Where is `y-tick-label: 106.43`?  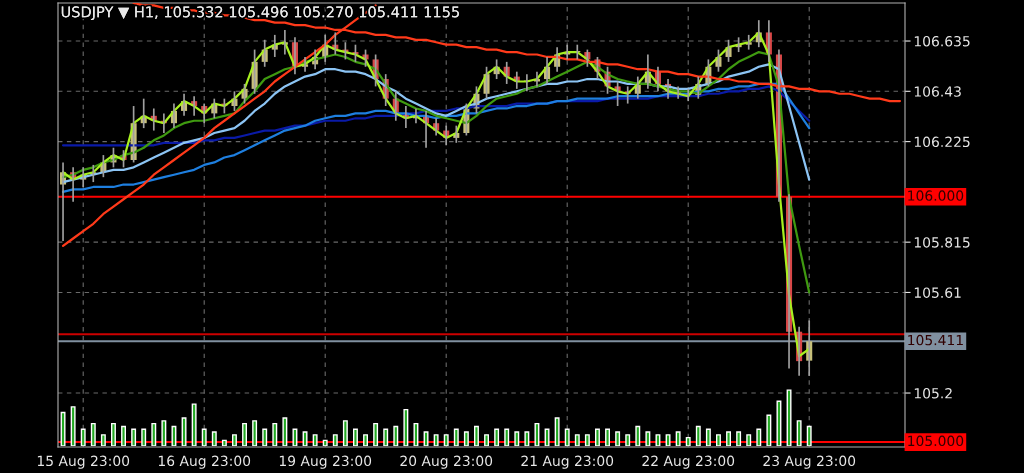 y-tick-label: 106.43 is located at coordinates (937, 91).